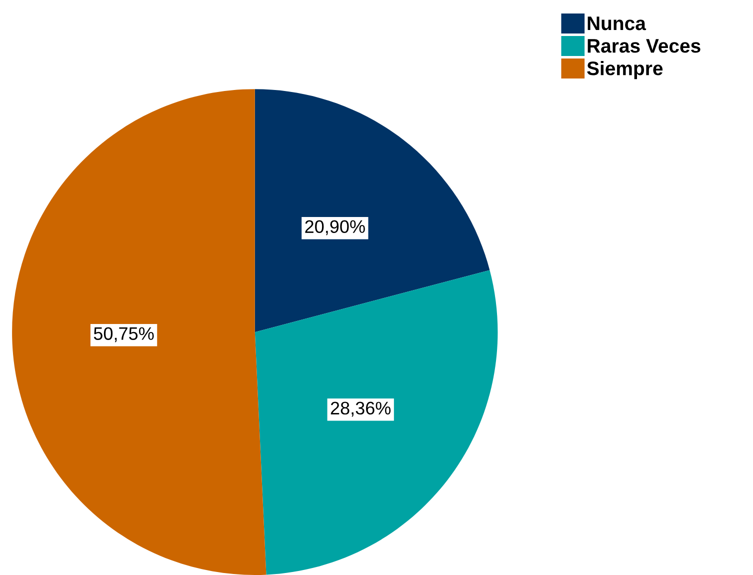 The image size is (753, 575). What do you see at coordinates (644, 46) in the screenshot?
I see `legend-label: Raras Veces` at bounding box center [644, 46].